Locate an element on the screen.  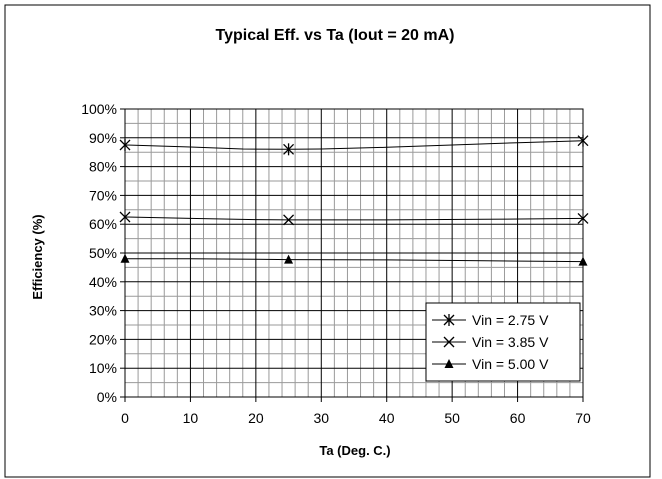
y-tick-label: 100% is located at coordinates (99, 109).